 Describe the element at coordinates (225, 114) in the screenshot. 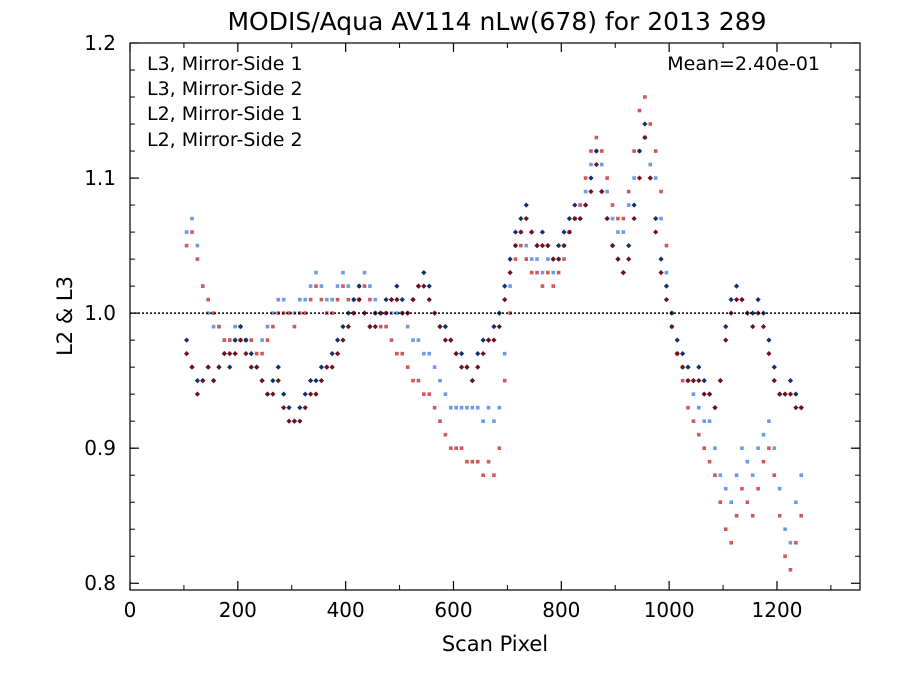

I see `legend-item-l2-ms1: L2, Mirror-Side 1` at that location.